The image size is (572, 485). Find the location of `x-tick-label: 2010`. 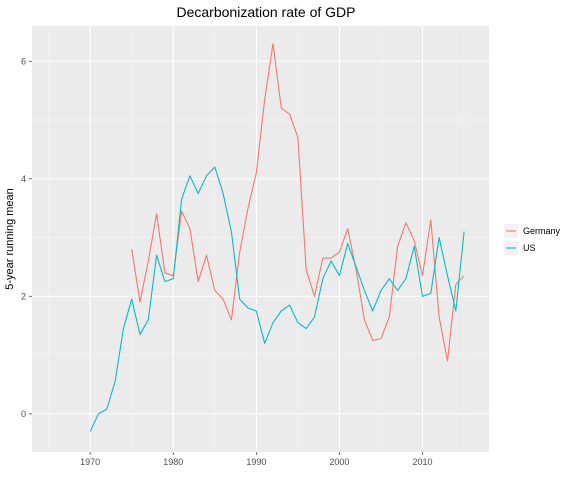

x-tick-label: 2010 is located at coordinates (423, 462).